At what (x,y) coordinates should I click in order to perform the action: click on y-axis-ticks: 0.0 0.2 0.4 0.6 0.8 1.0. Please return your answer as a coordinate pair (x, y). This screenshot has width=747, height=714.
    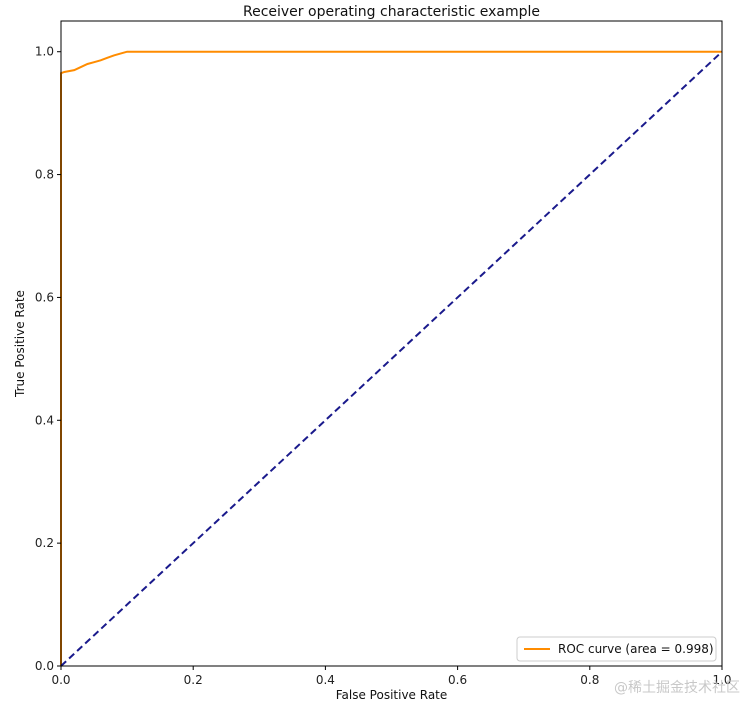
    Looking at the image, I should click on (48, 359).